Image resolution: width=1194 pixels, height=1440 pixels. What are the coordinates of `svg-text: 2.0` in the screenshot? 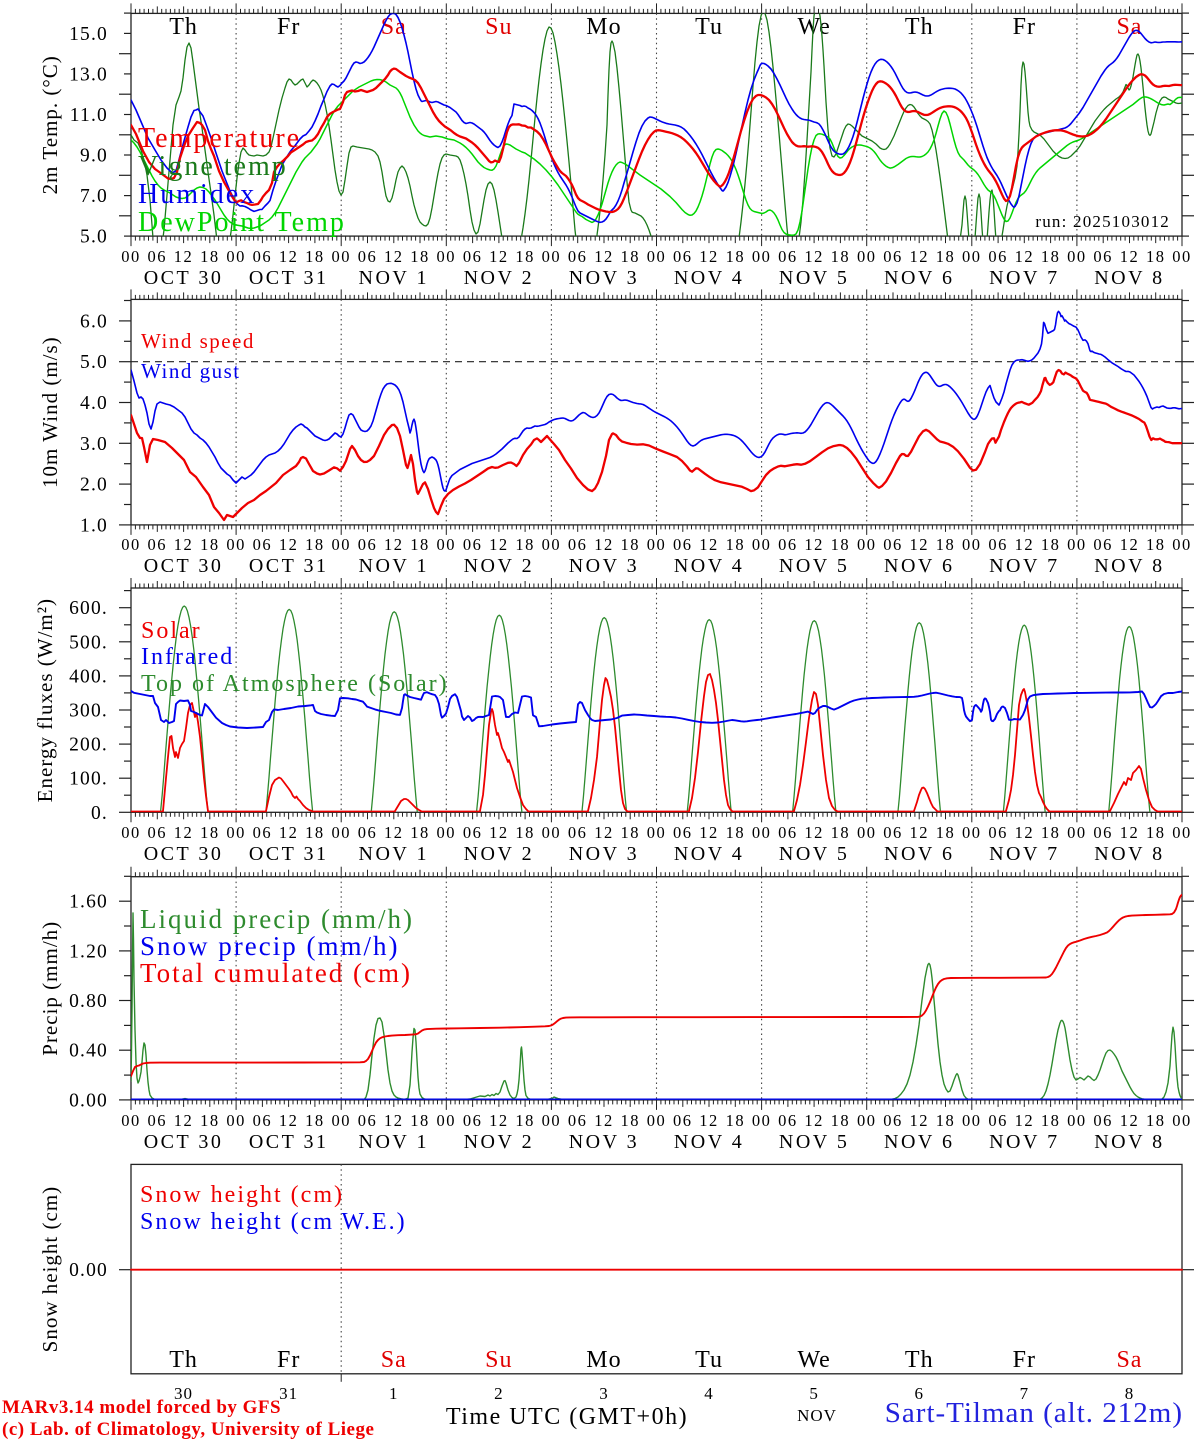 It's located at (94, 485).